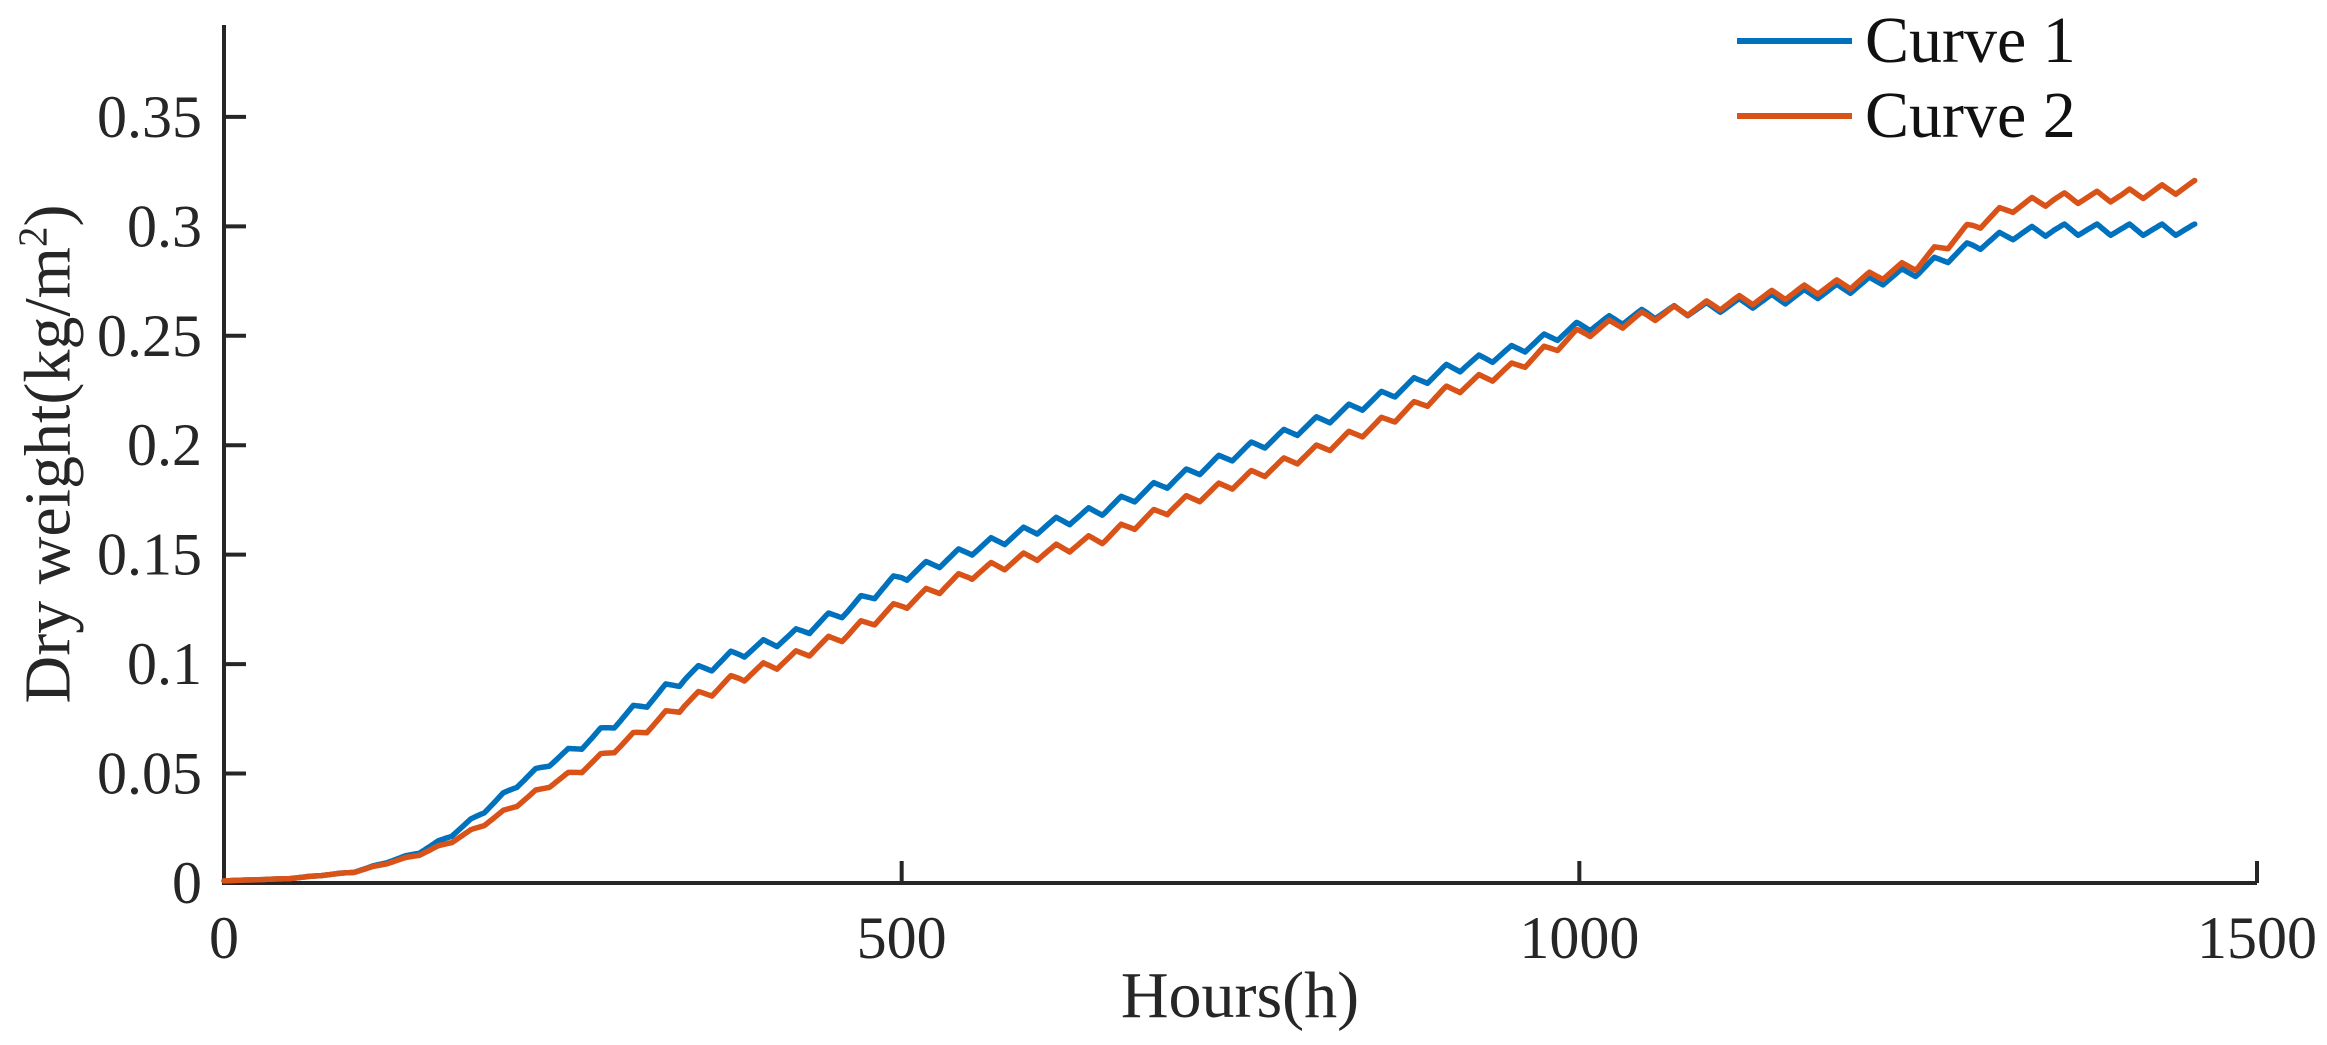  What do you see at coordinates (1794, 115) in the screenshot?
I see `curve-2-line-swatch` at bounding box center [1794, 115].